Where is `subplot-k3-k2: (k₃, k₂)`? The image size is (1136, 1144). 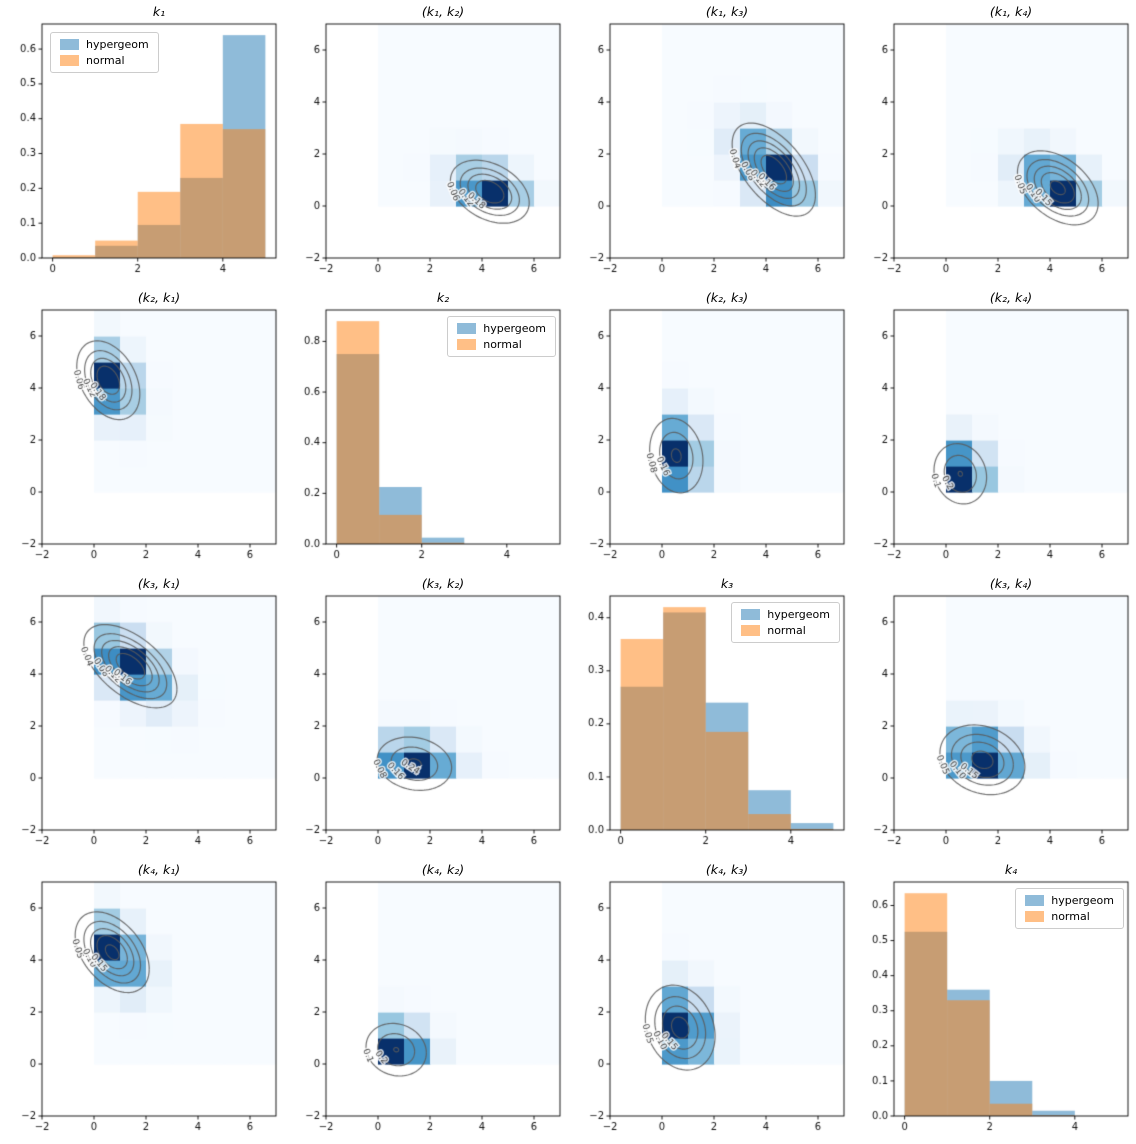
subplot-k3-k2: (k₃, k₂) is located at coordinates (426, 715).